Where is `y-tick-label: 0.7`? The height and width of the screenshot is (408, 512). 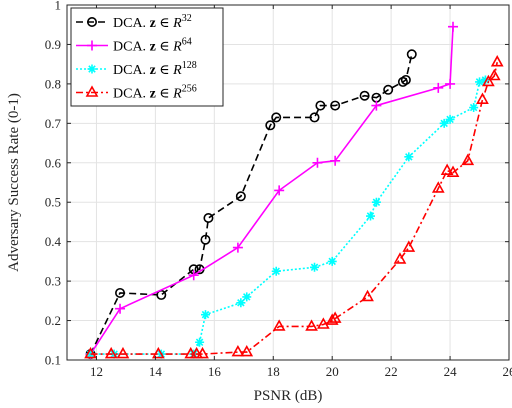
y-tick-label: 0.7 is located at coordinates (53, 123).